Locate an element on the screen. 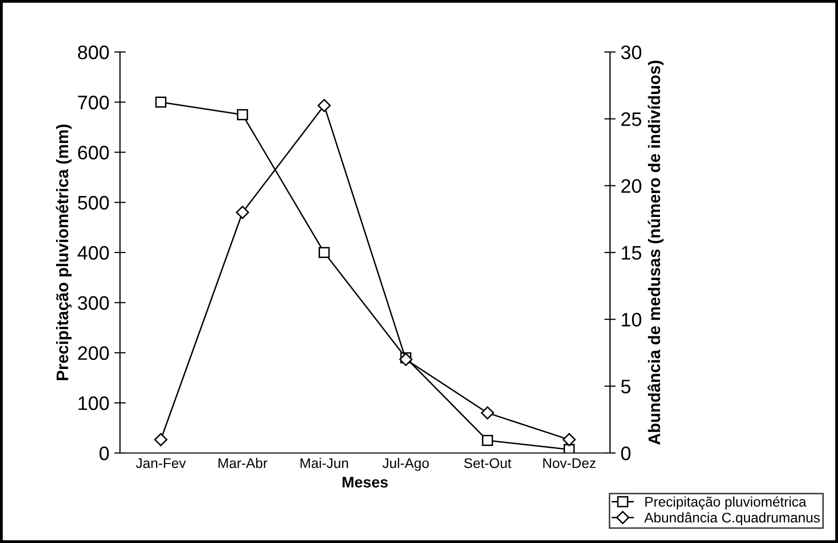  x-tick-label: Jan-Fev is located at coordinates (161, 463).